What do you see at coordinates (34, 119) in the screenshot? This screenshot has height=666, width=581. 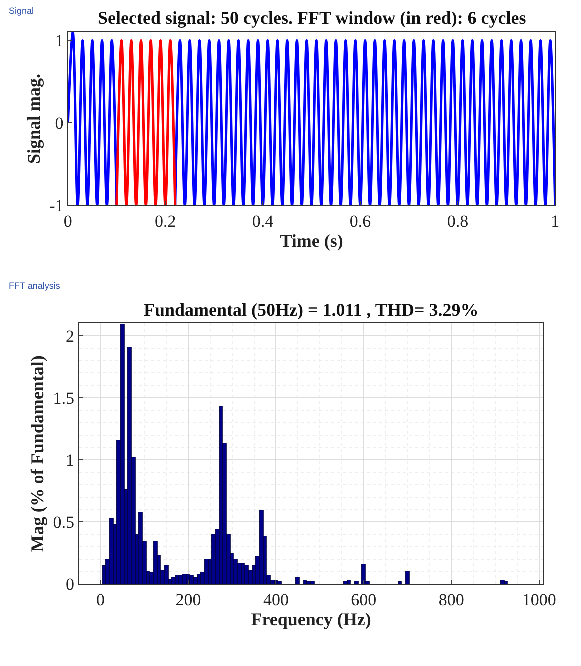 I see `y-axis-title: Signal mag.` at bounding box center [34, 119].